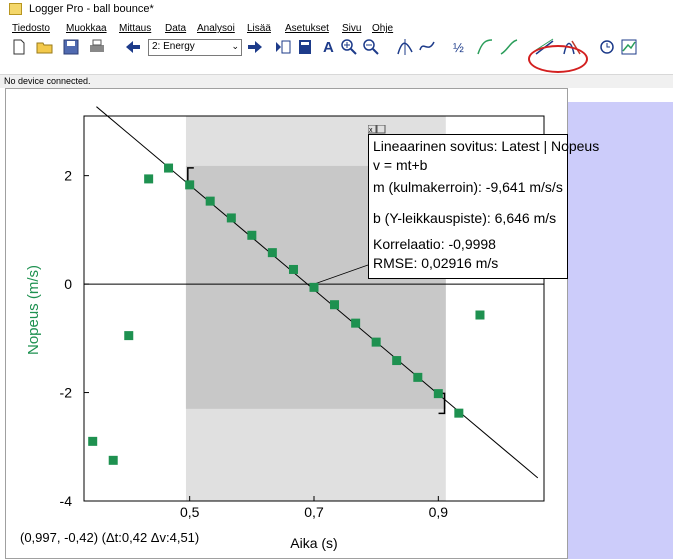  Describe the element at coordinates (436, 263) in the screenshot. I see `fit-rmse: RMSE: 0,02916 m/s` at that location.